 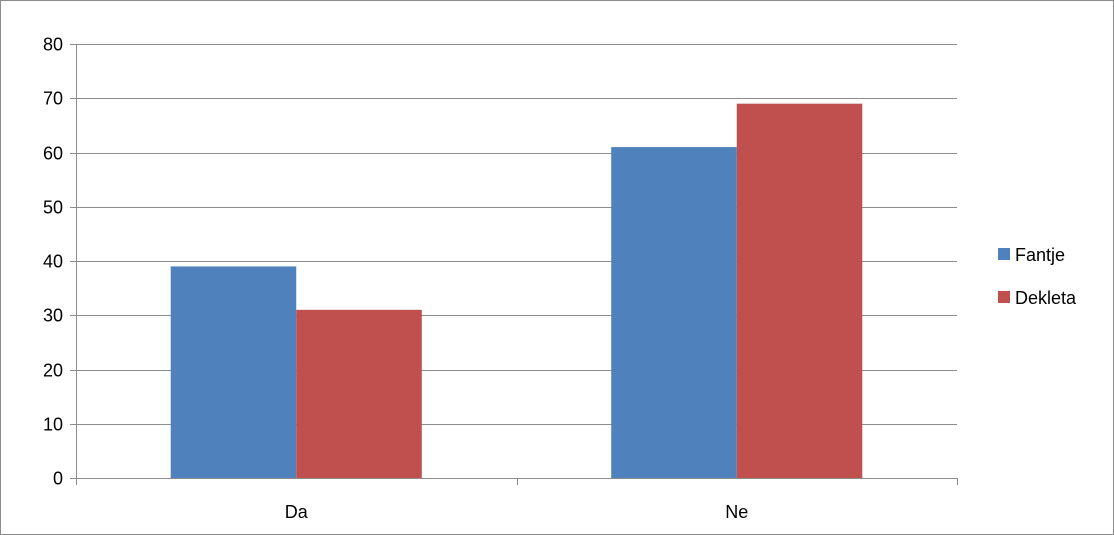 What do you see at coordinates (297, 512) in the screenshot?
I see `x-tick-label: Da` at bounding box center [297, 512].